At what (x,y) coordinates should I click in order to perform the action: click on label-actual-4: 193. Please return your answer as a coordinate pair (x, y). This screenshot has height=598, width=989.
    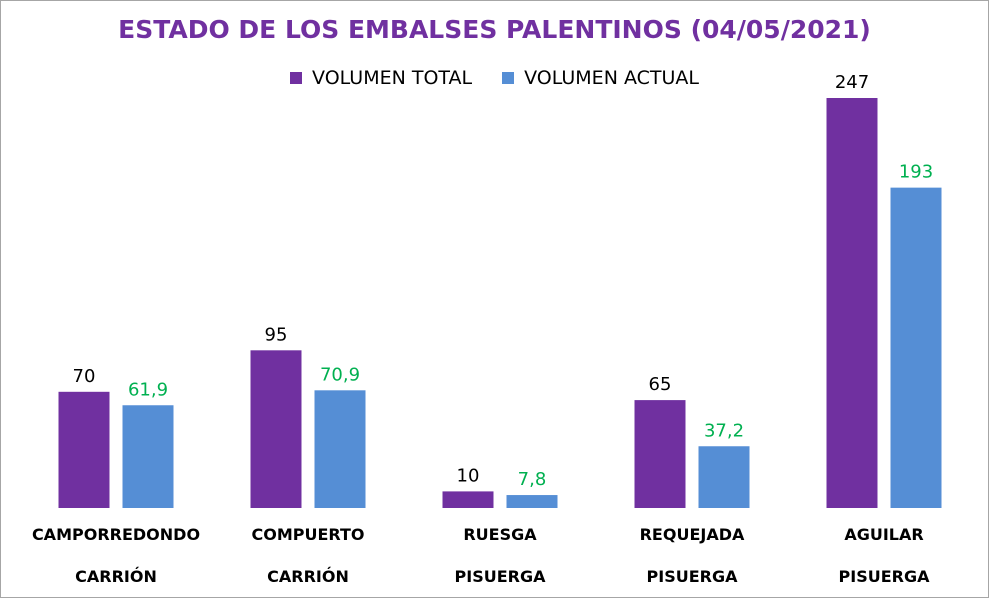
    Looking at the image, I should click on (916, 172).